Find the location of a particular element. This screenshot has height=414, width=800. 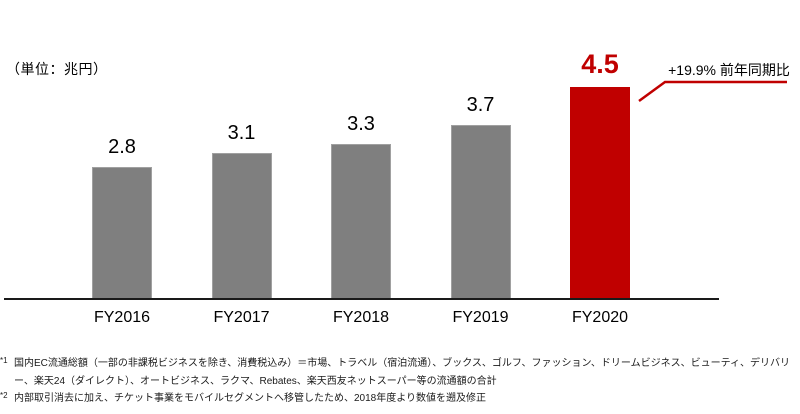

bar-FY2016 is located at coordinates (122, 233).